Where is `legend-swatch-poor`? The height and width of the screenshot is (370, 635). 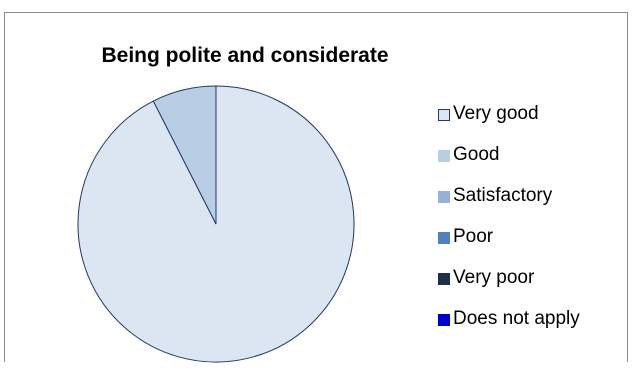 legend-swatch-poor is located at coordinates (444, 238).